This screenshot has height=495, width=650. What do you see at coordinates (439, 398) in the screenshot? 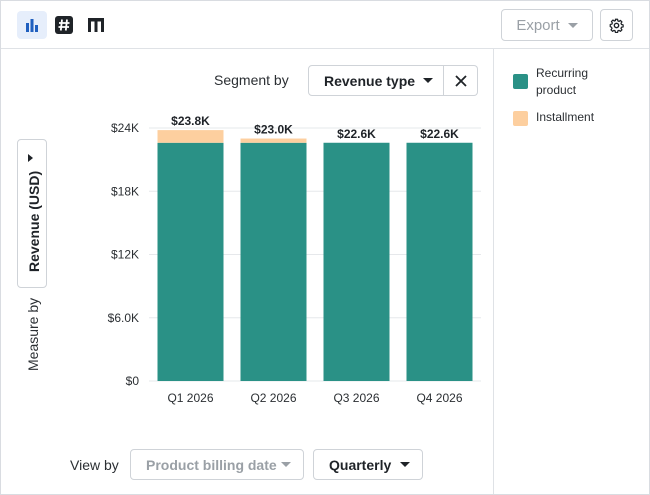
I see `x-tick-label: Q4 2026` at bounding box center [439, 398].